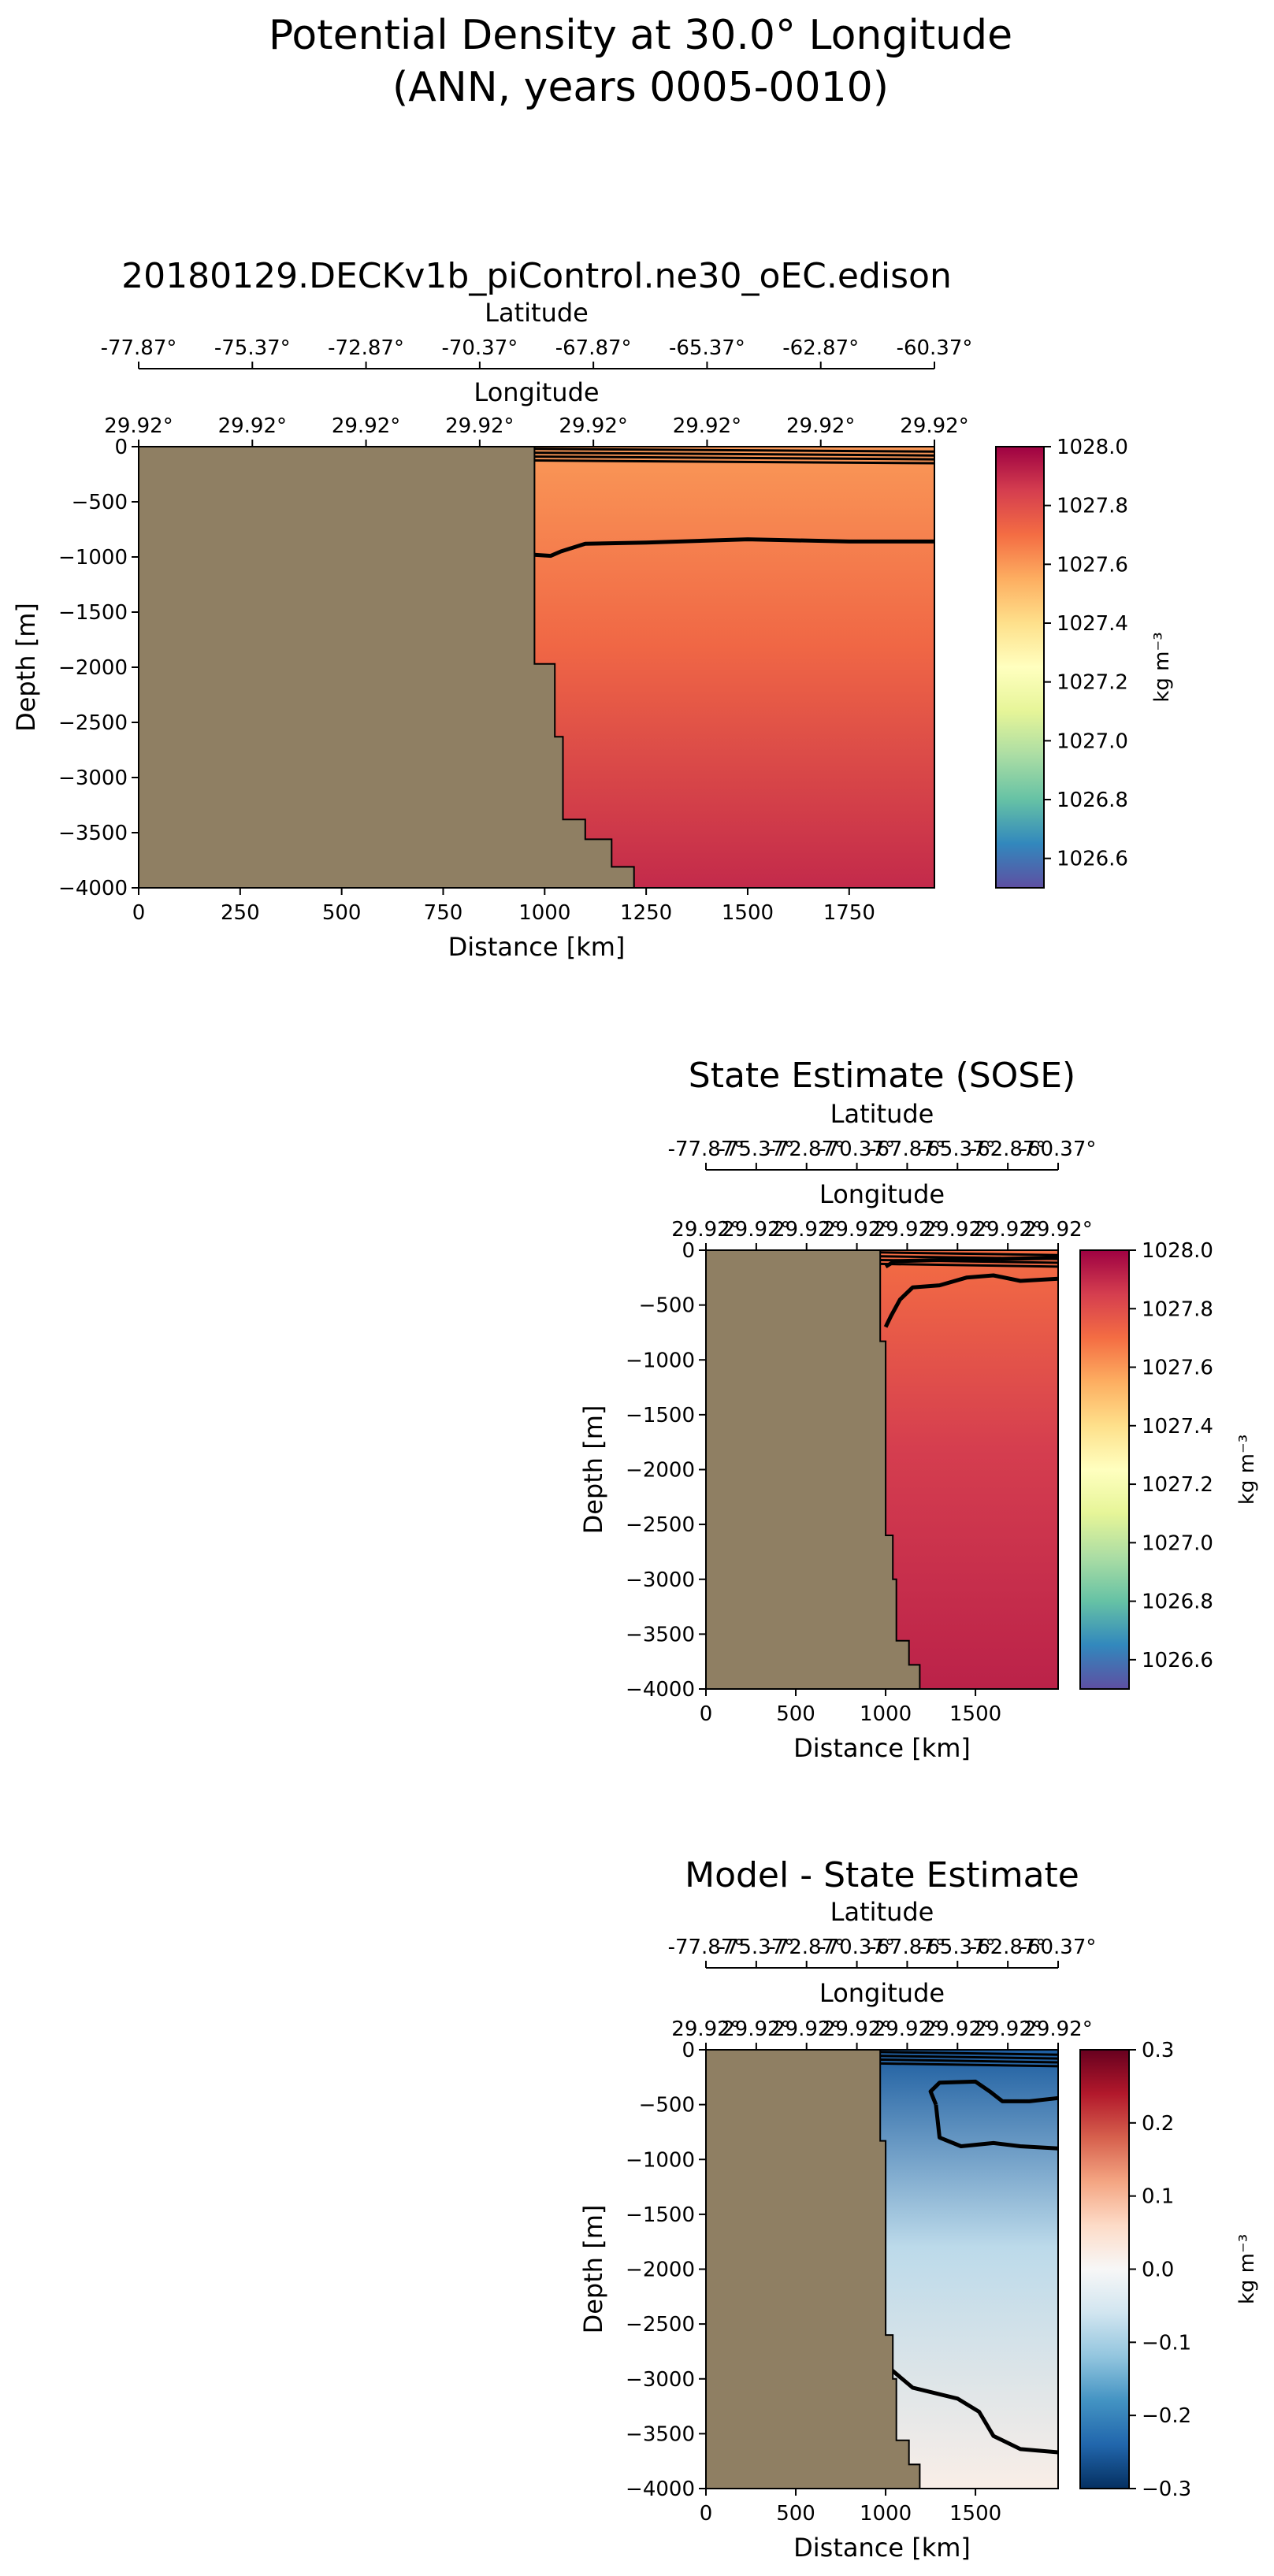  What do you see at coordinates (975, 1714) in the screenshot?
I see `x-tick-label: 1500` at bounding box center [975, 1714].